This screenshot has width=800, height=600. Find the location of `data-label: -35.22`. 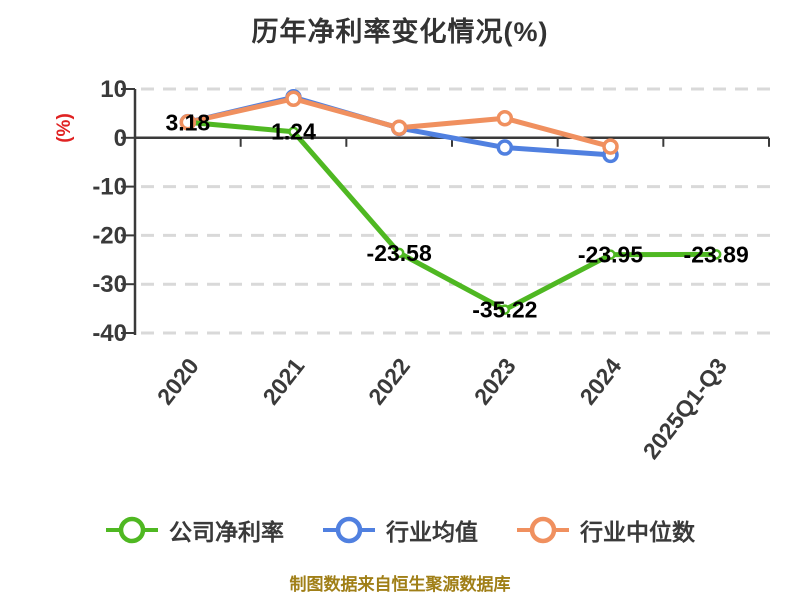

data-label: -35.22 is located at coordinates (504, 310).